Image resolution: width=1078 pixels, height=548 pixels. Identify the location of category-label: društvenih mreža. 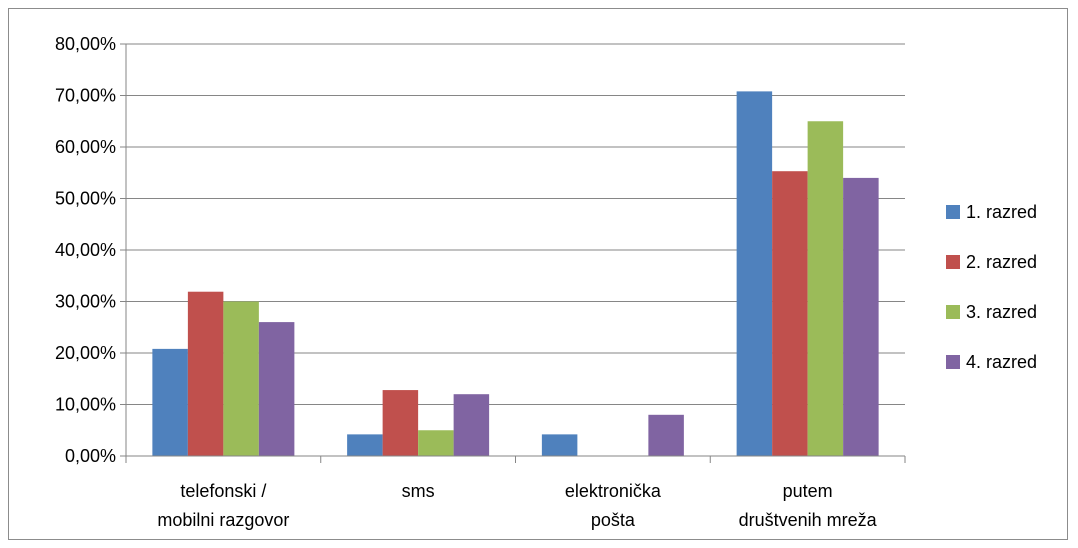
(808, 520).